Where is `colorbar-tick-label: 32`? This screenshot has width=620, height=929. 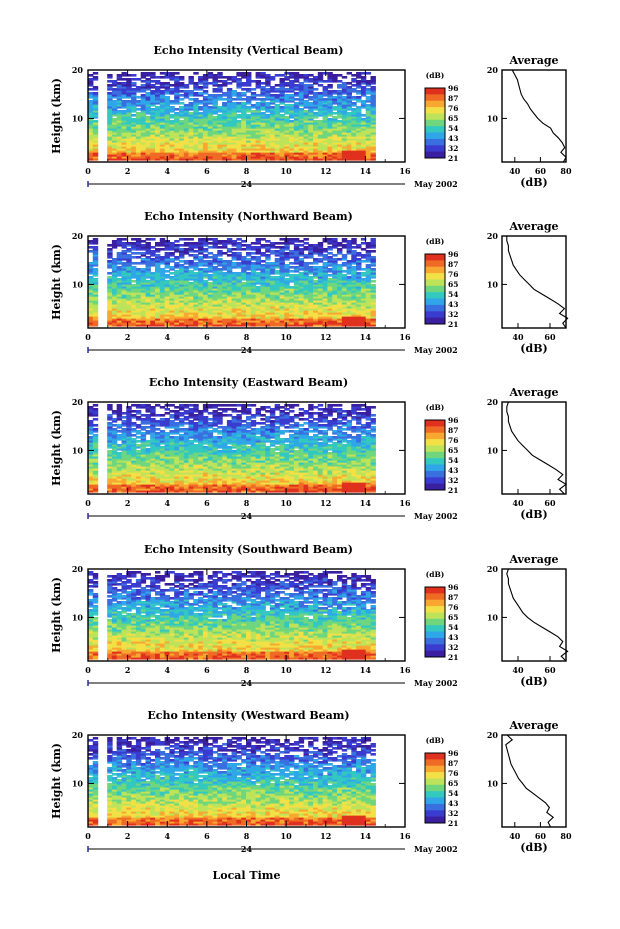 colorbar-tick-label: 32 is located at coordinates (453, 148).